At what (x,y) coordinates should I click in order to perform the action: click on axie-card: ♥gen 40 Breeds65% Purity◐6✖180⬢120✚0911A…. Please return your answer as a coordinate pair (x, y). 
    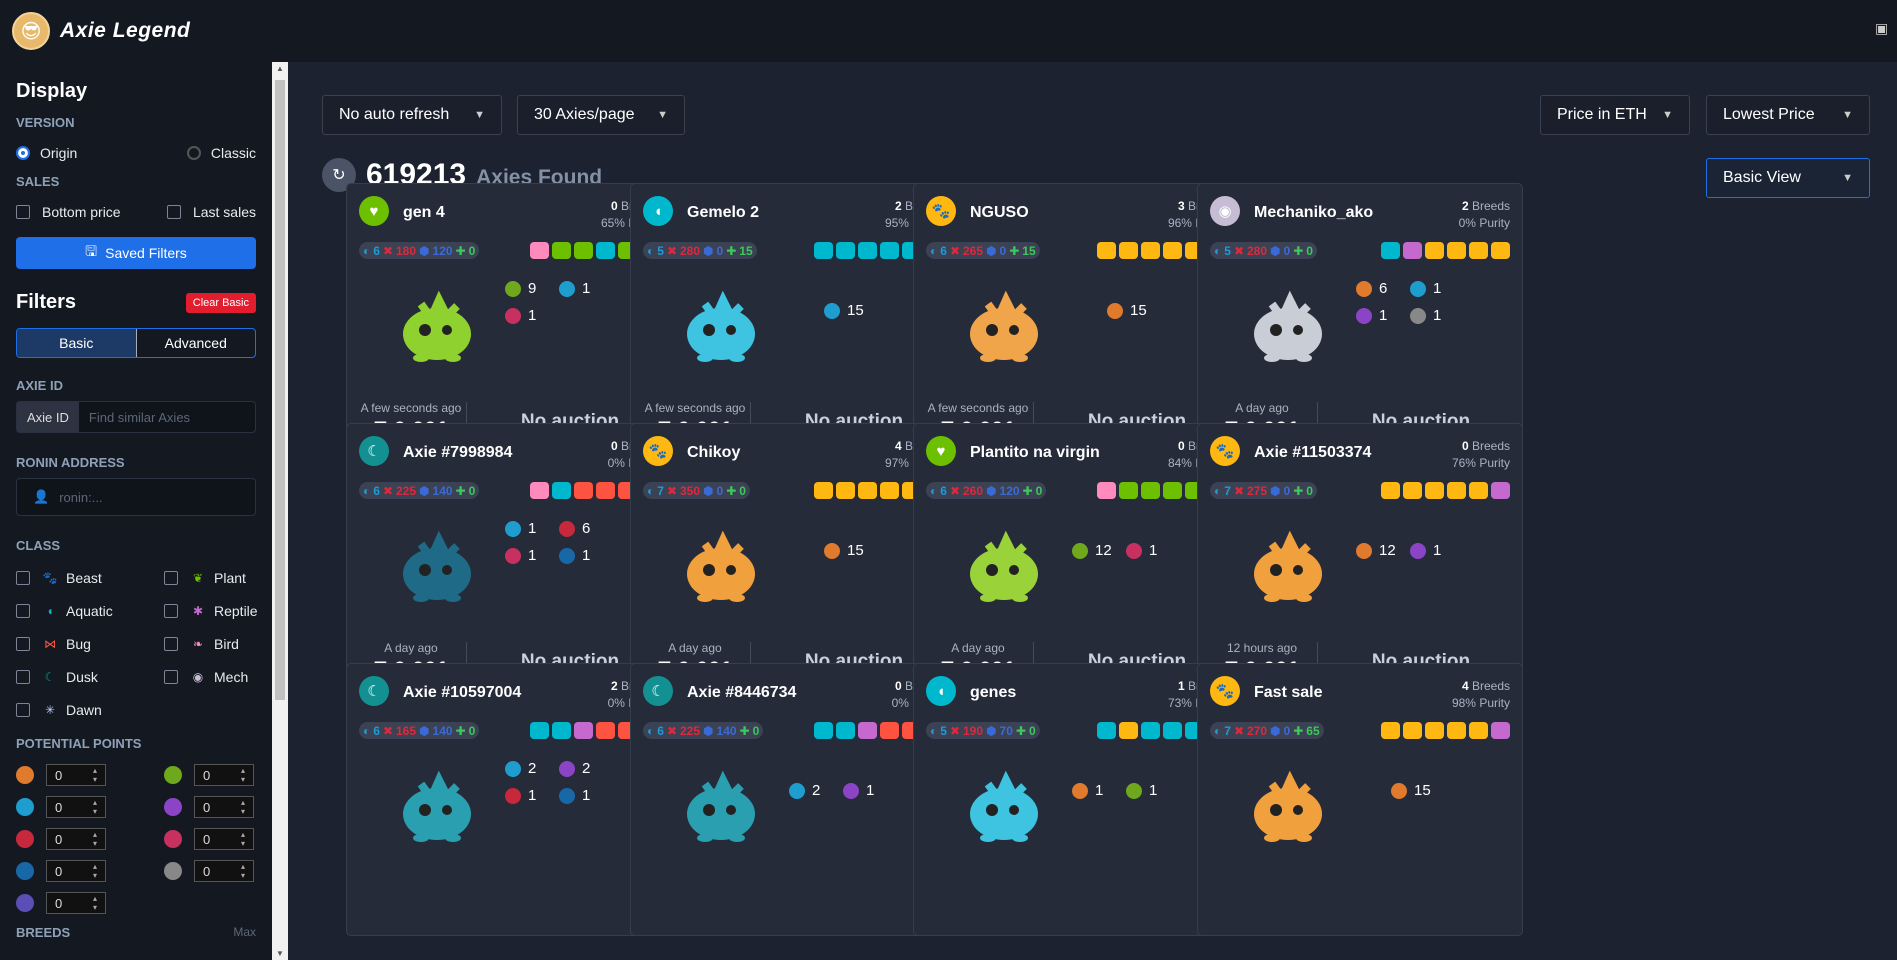
    Looking at the image, I should click on (509, 319).